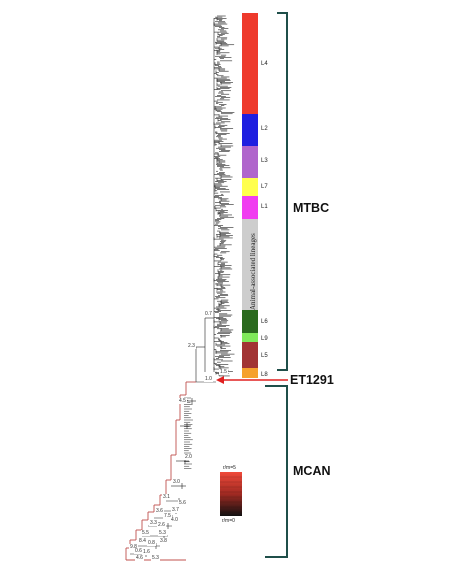  Describe the element at coordinates (250, 130) in the screenshot. I see `lineage-segment-l2` at that location.